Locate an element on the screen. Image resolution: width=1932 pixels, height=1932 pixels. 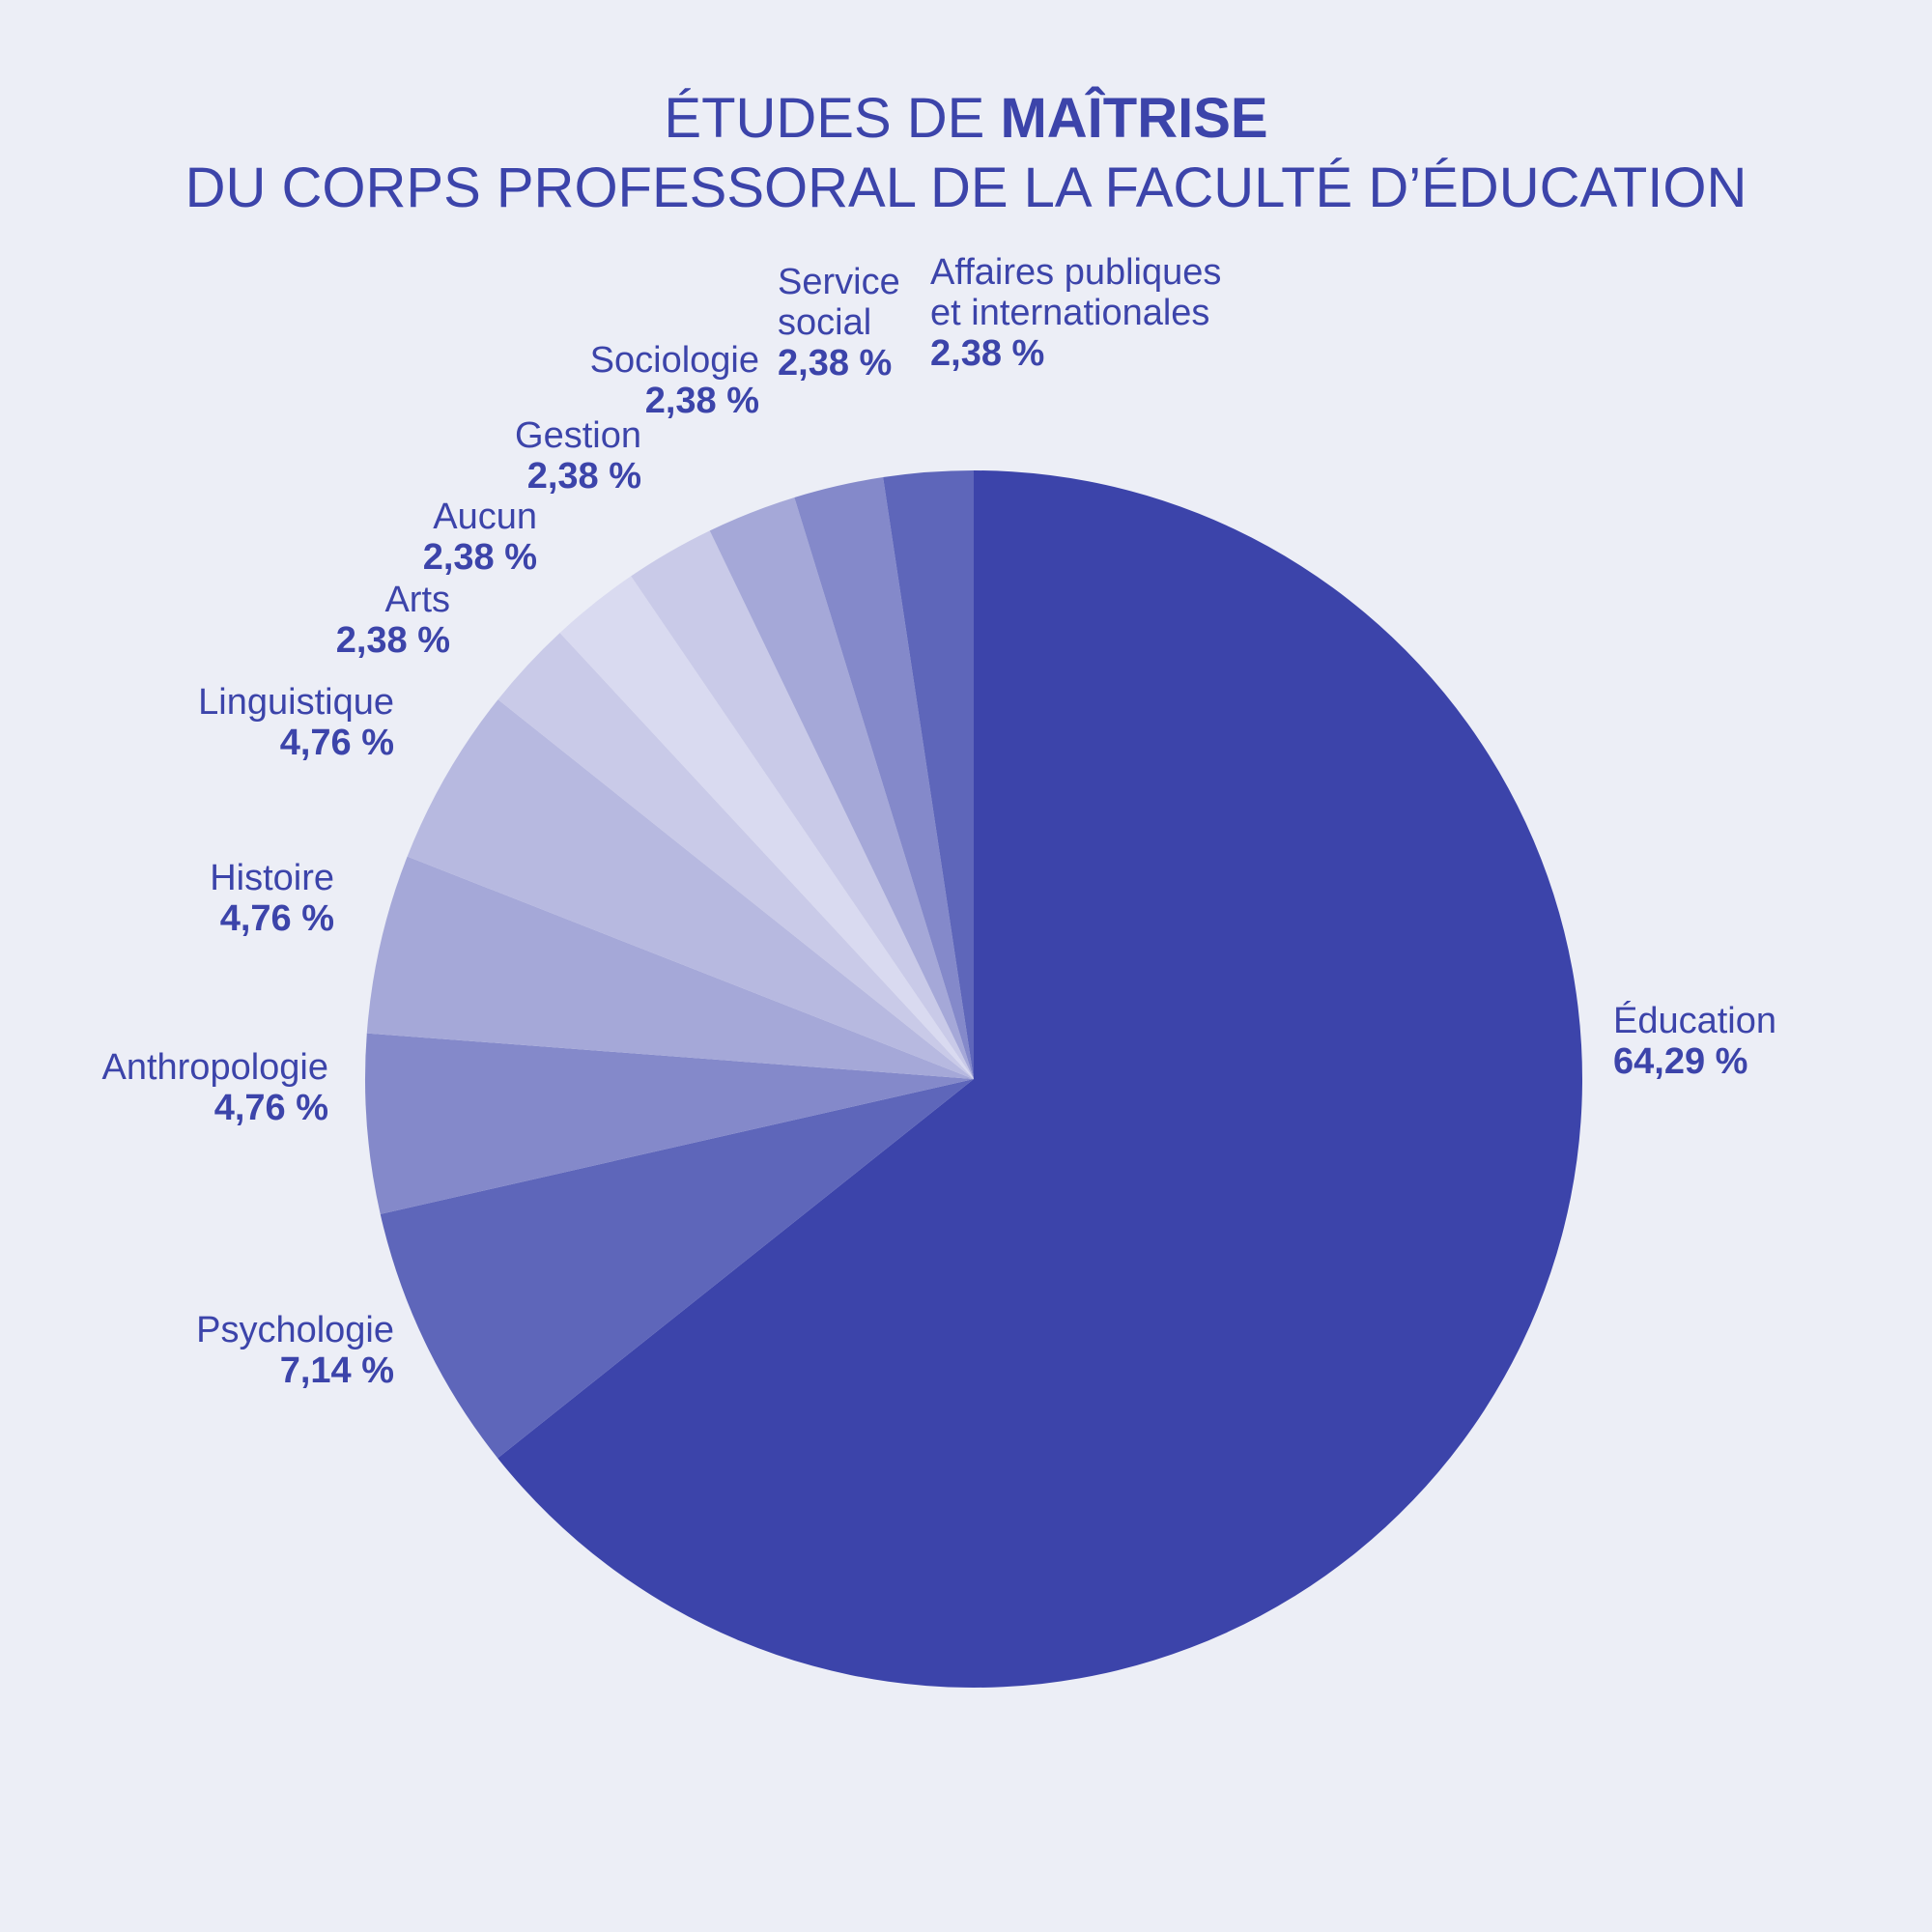
slice-label-name: Sociologie is located at coordinates (674, 360).